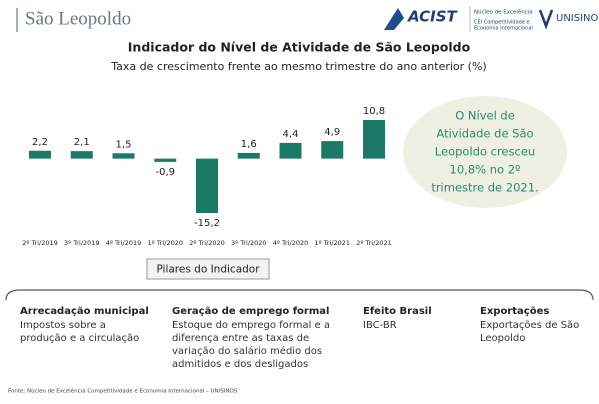 Image resolution: width=599 pixels, height=404 pixels. What do you see at coordinates (78, 18) in the screenshot?
I see `header-title: São Leopoldo` at bounding box center [78, 18].